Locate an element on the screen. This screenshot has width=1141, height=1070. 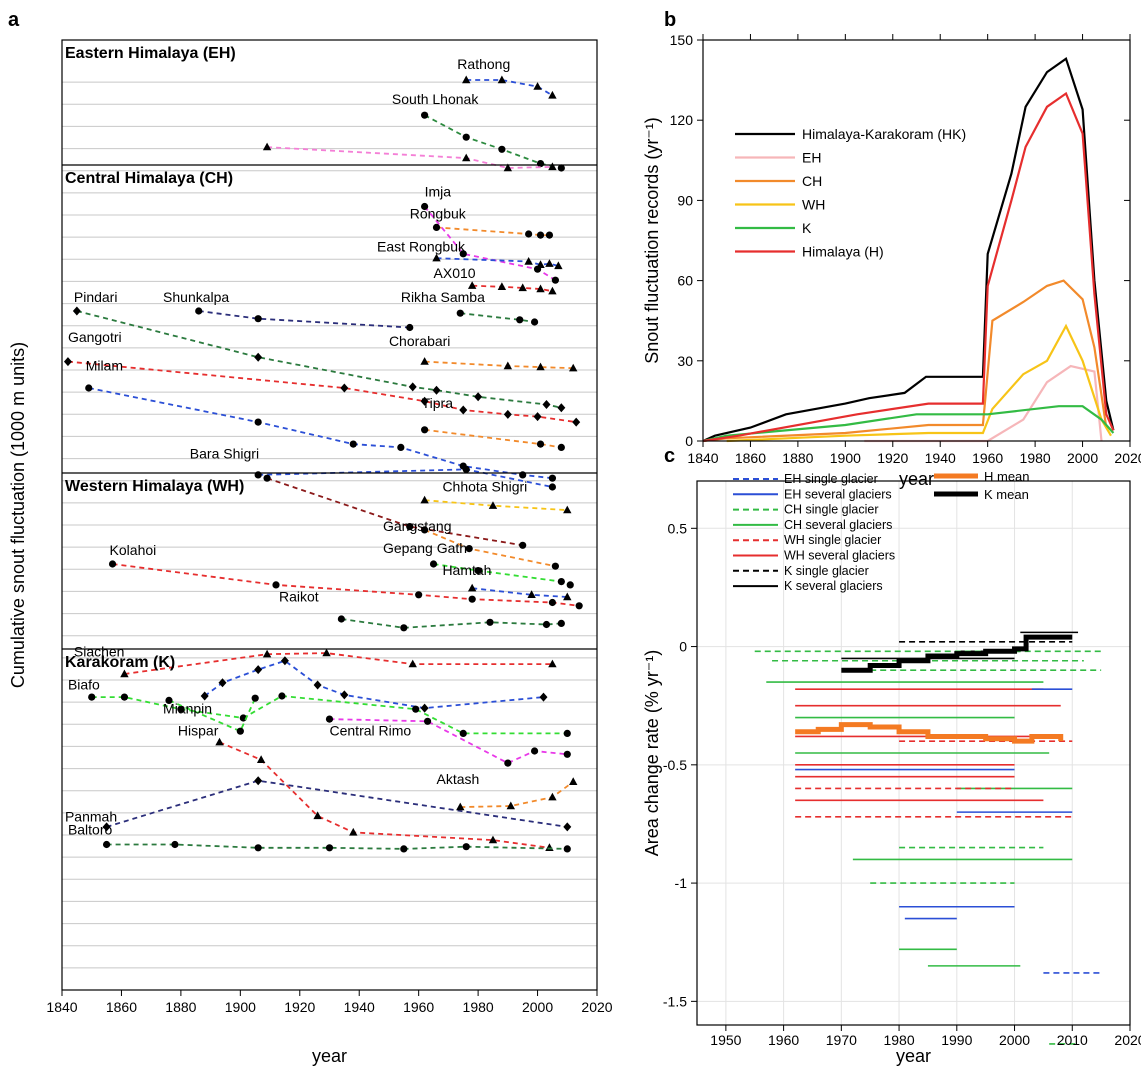
series-biafo is located at coordinates (329, 715).